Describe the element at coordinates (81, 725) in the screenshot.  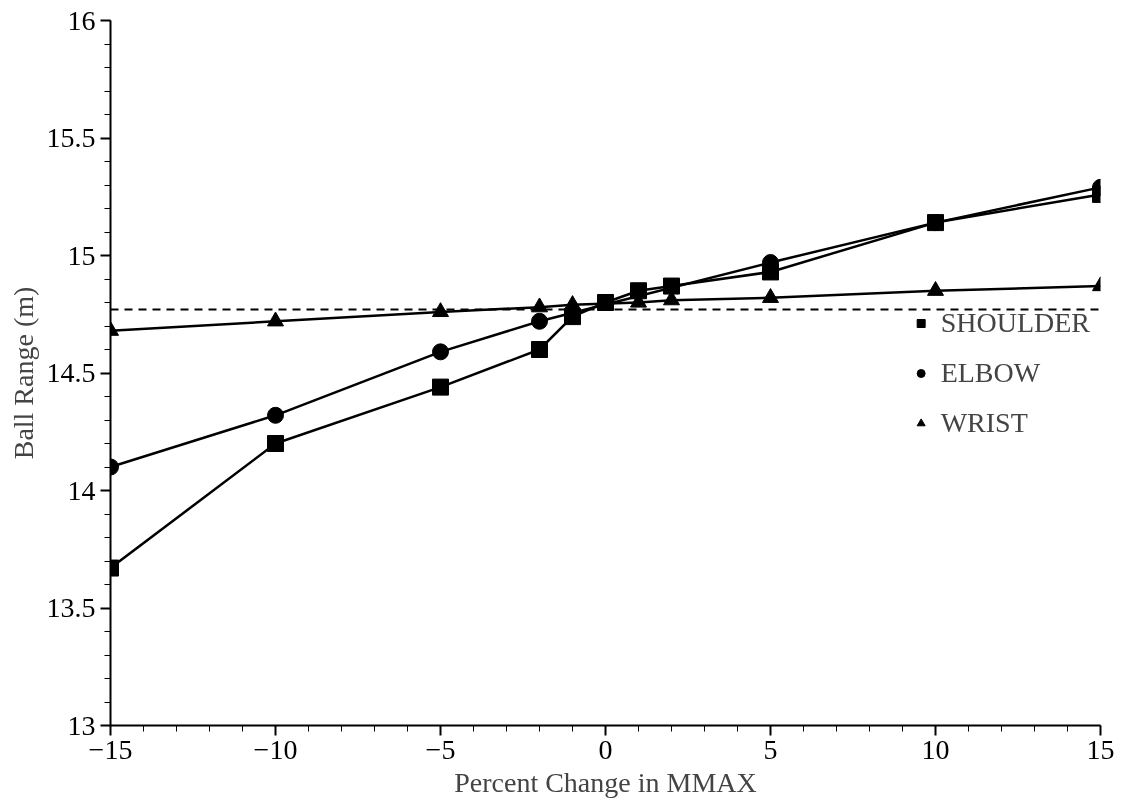
I see `y-tick-label: 13` at that location.